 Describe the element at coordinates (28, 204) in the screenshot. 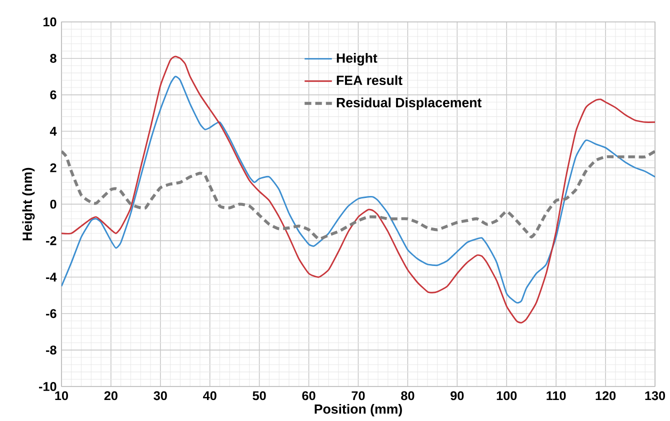

I see `y-axis-title: Height (nm)` at that location.